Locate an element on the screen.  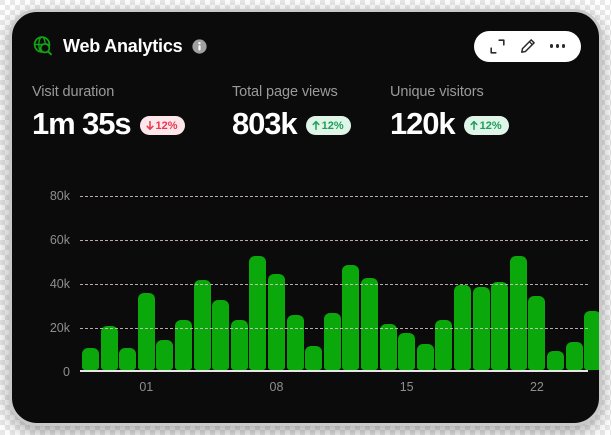
metric-value-row: 1m 35s 12% is located at coordinates (132, 123).